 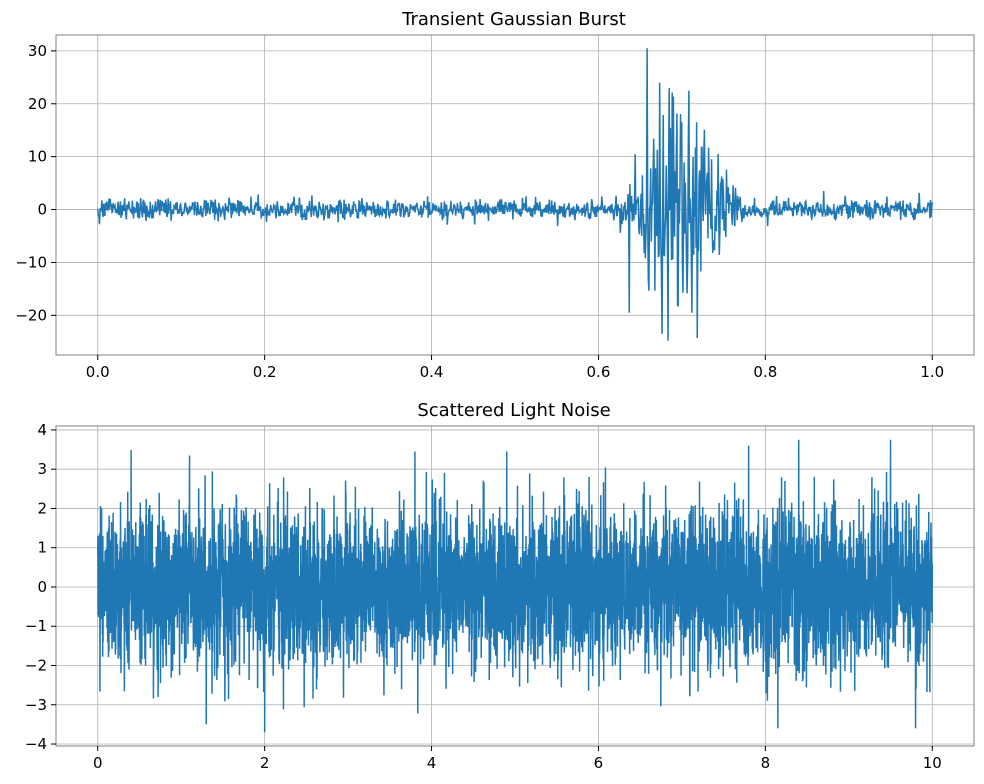 What do you see at coordinates (37, 51) in the screenshot?
I see `y-tick-label: 30` at bounding box center [37, 51].